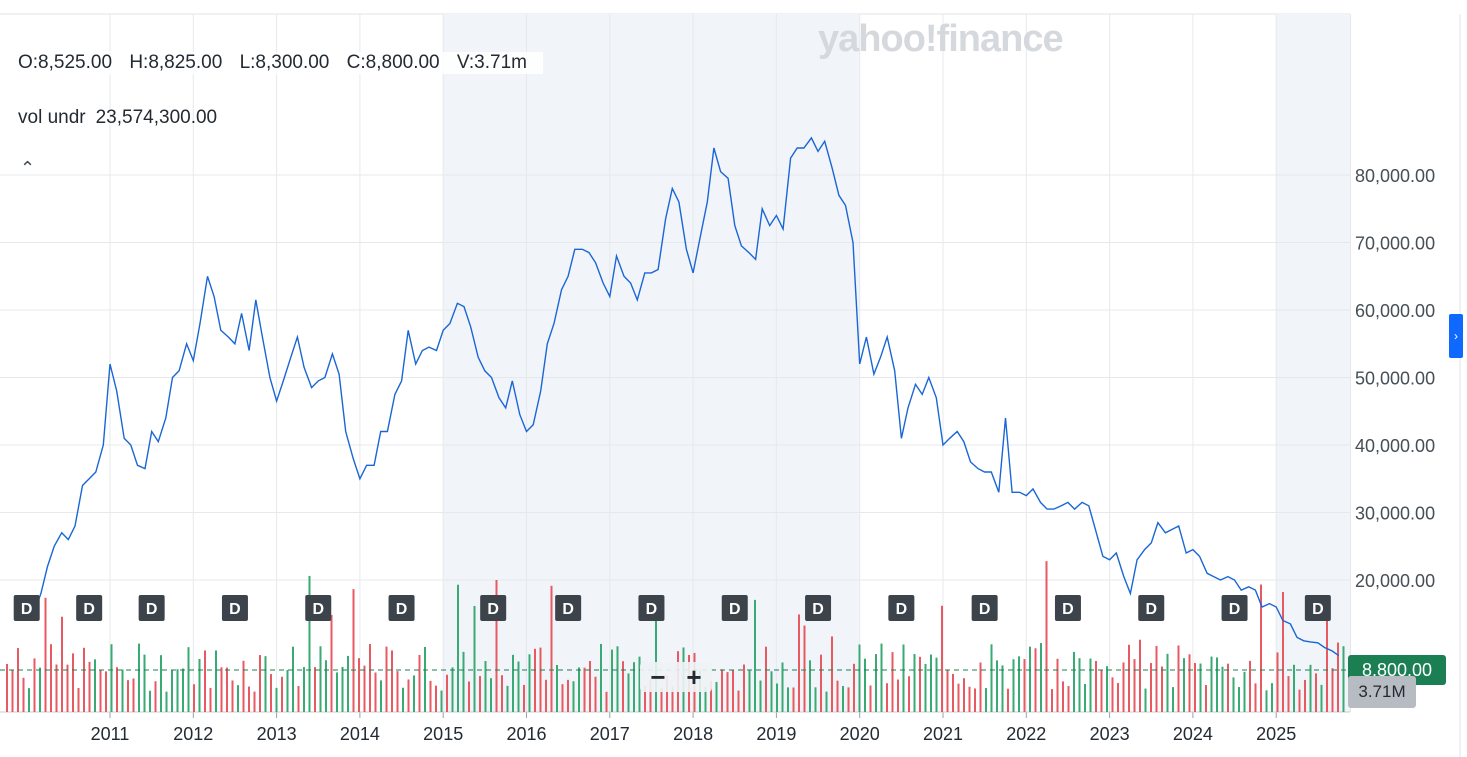 This screenshot has height=757, width=1467. I want to click on x-tick-label: 2014, so click(360, 734).